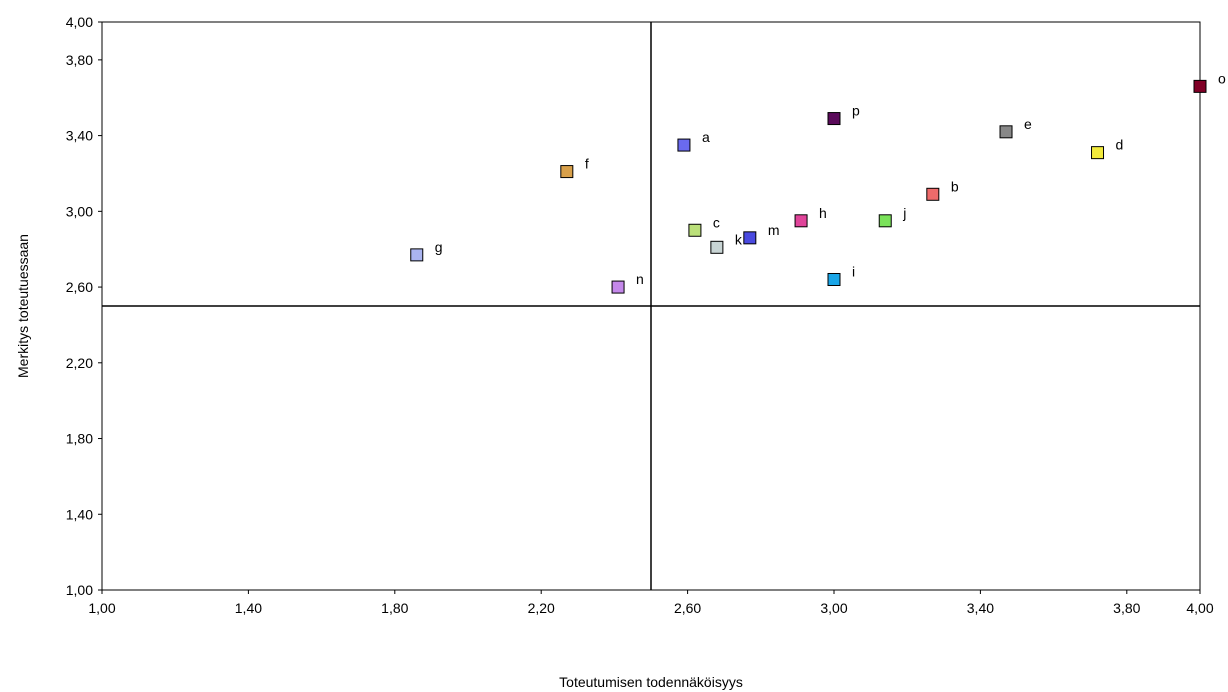 This screenshot has width=1228, height=692. Describe the element at coordinates (79, 439) in the screenshot. I see `y-tick-label: 1,80` at that location.